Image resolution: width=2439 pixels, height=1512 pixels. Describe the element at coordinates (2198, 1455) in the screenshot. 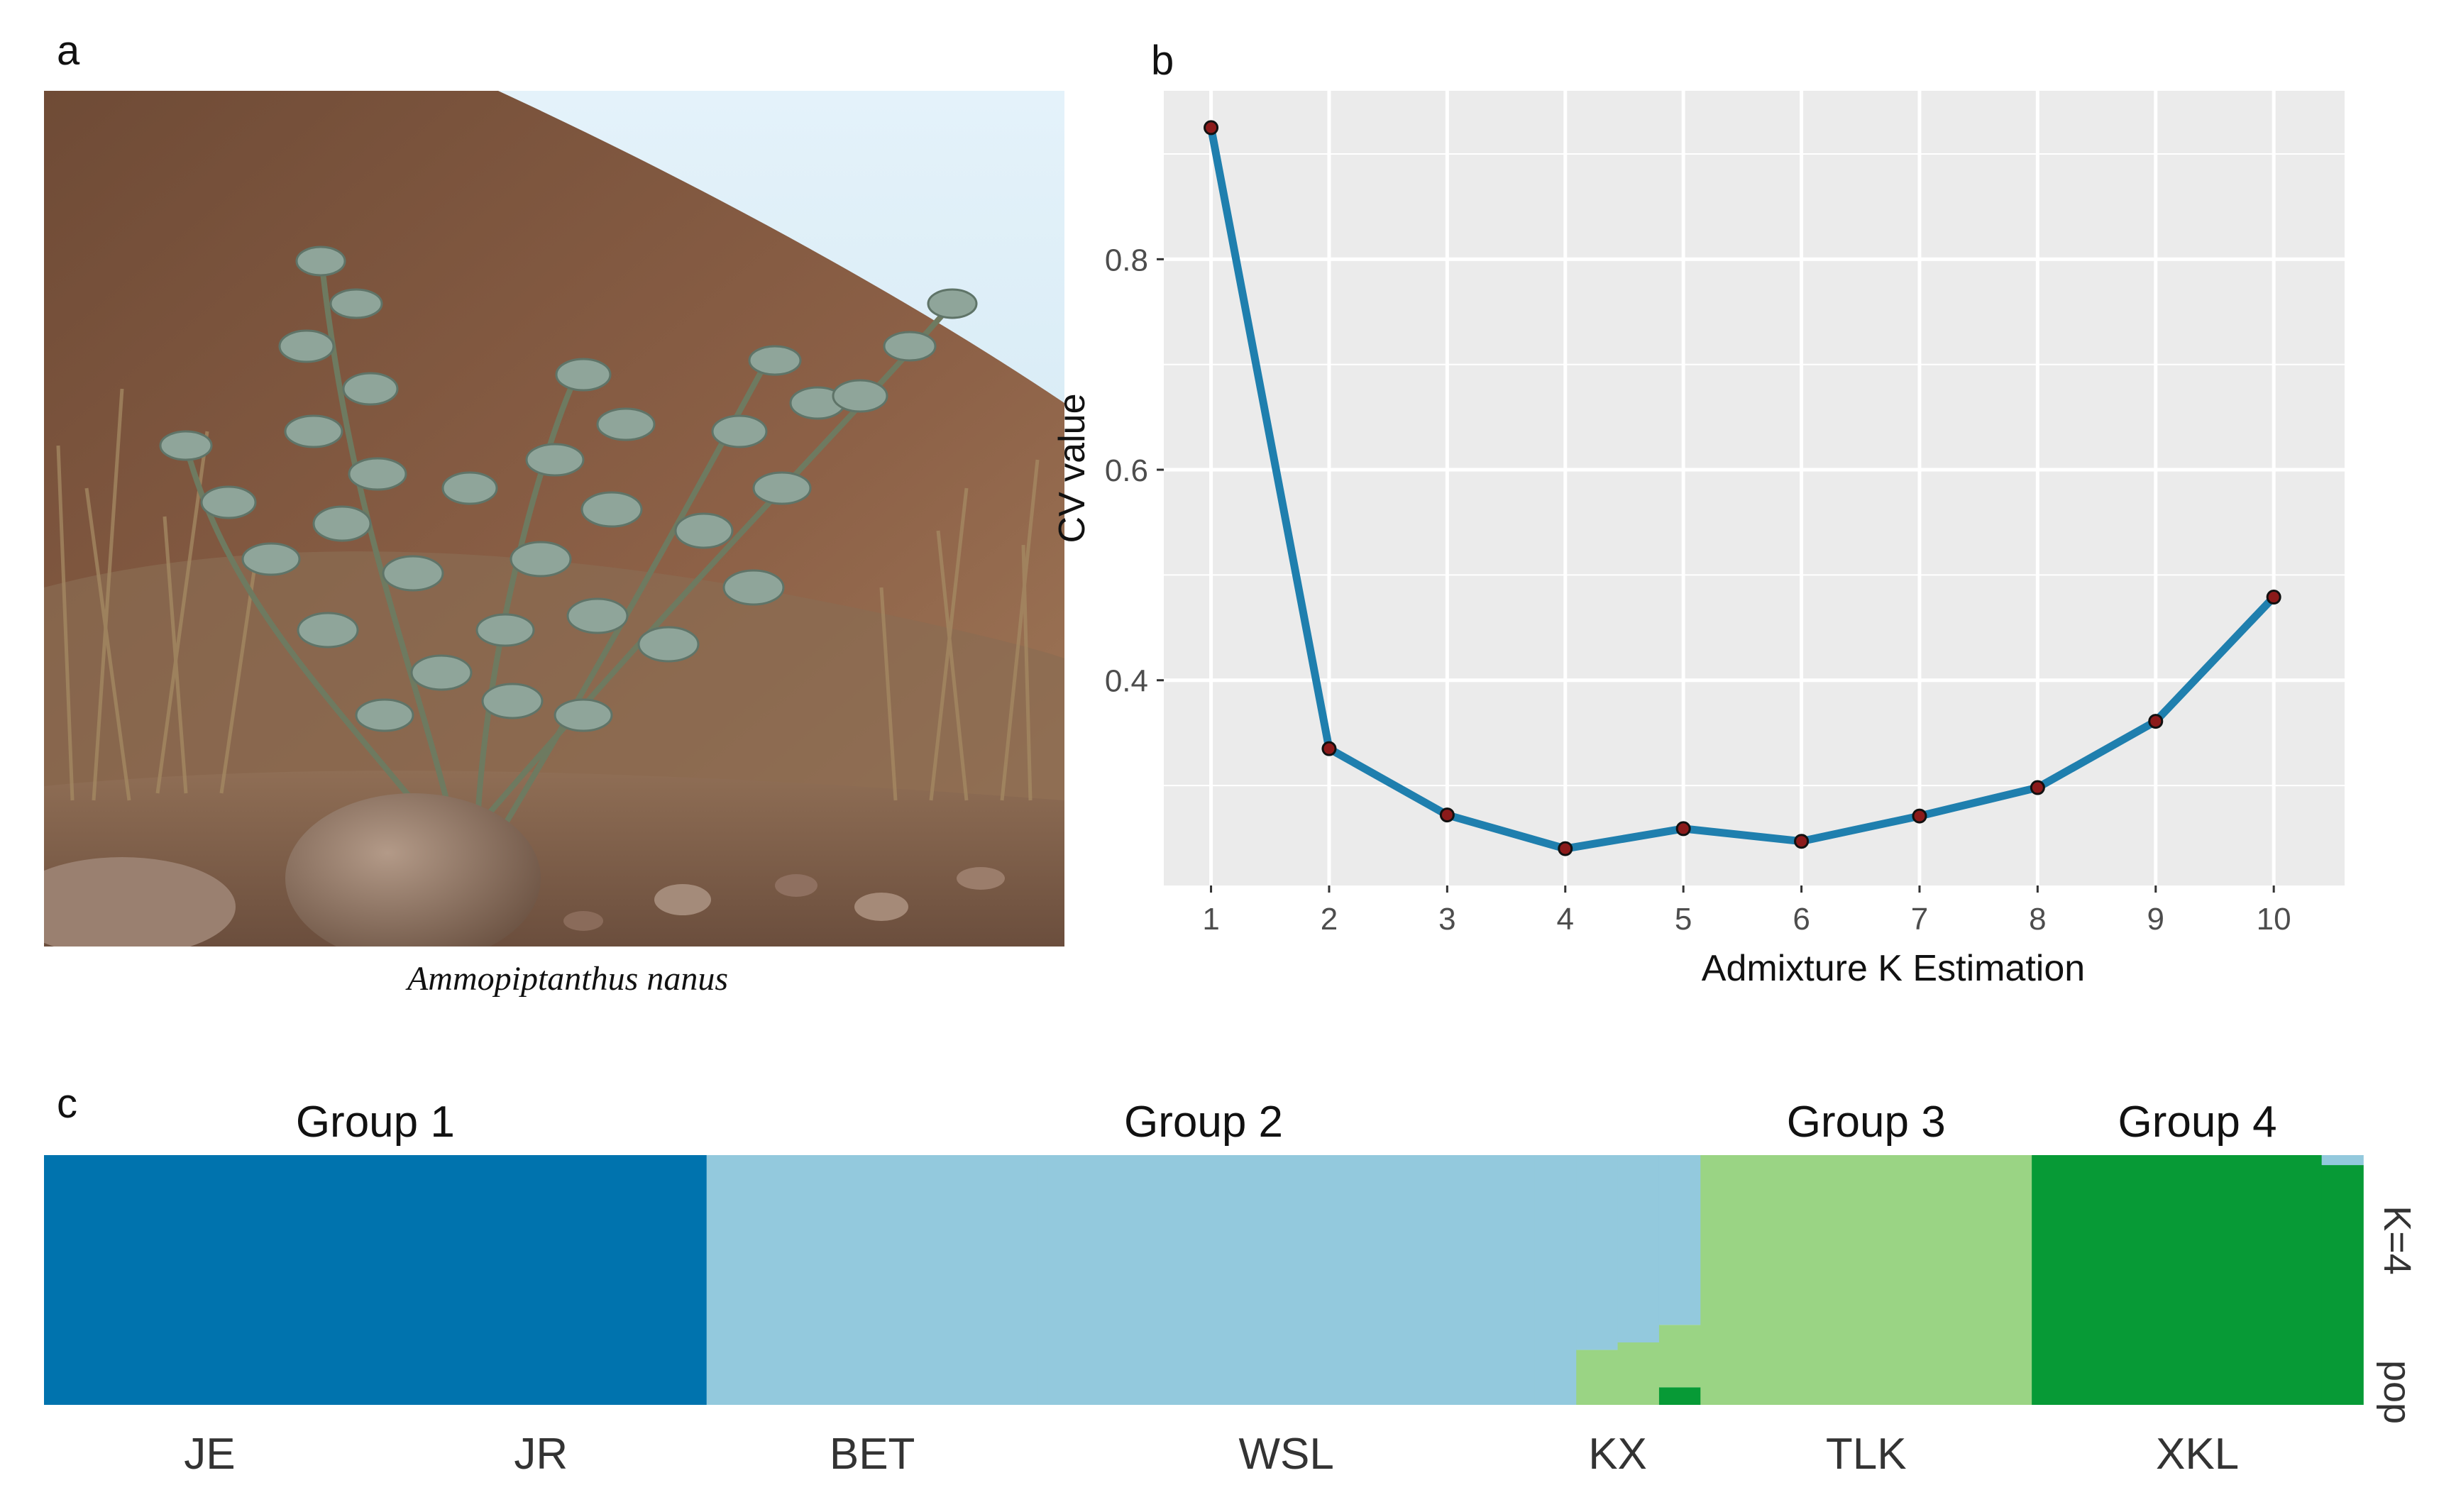

I see `pop-label-xkl: XKL` at that location.